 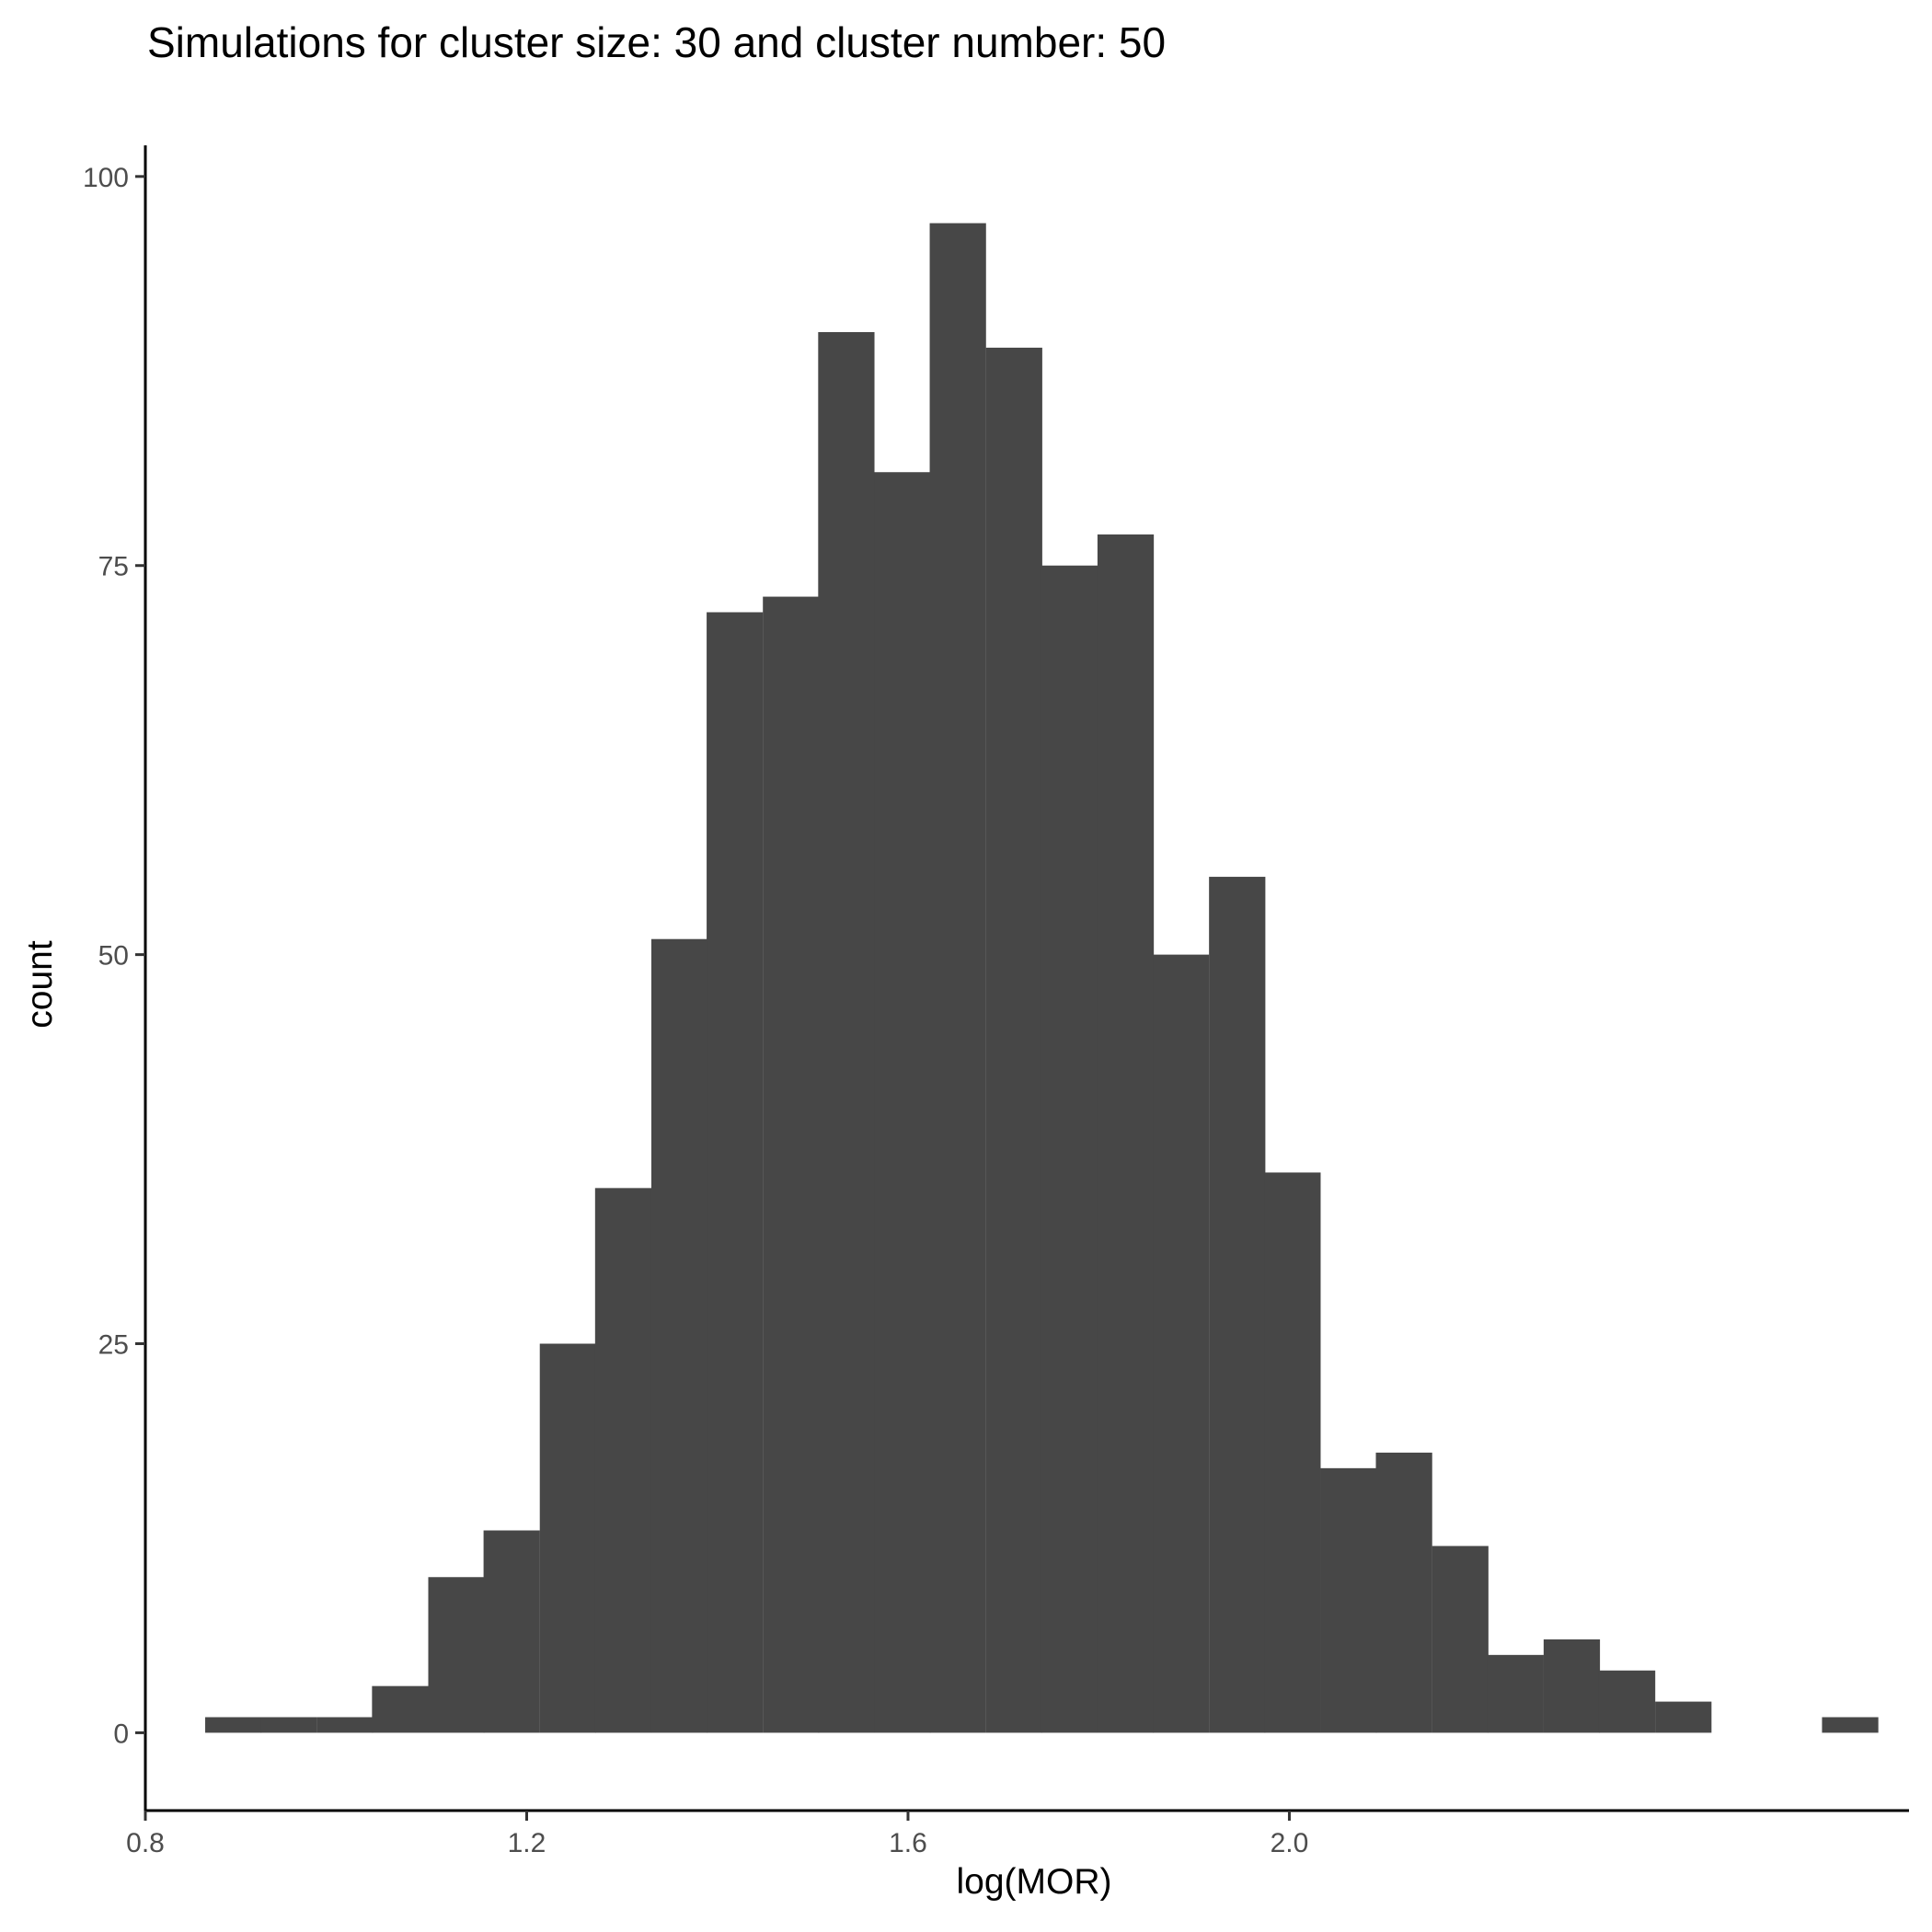 I want to click on x-tick-label: 1.2, so click(x=527, y=1843).